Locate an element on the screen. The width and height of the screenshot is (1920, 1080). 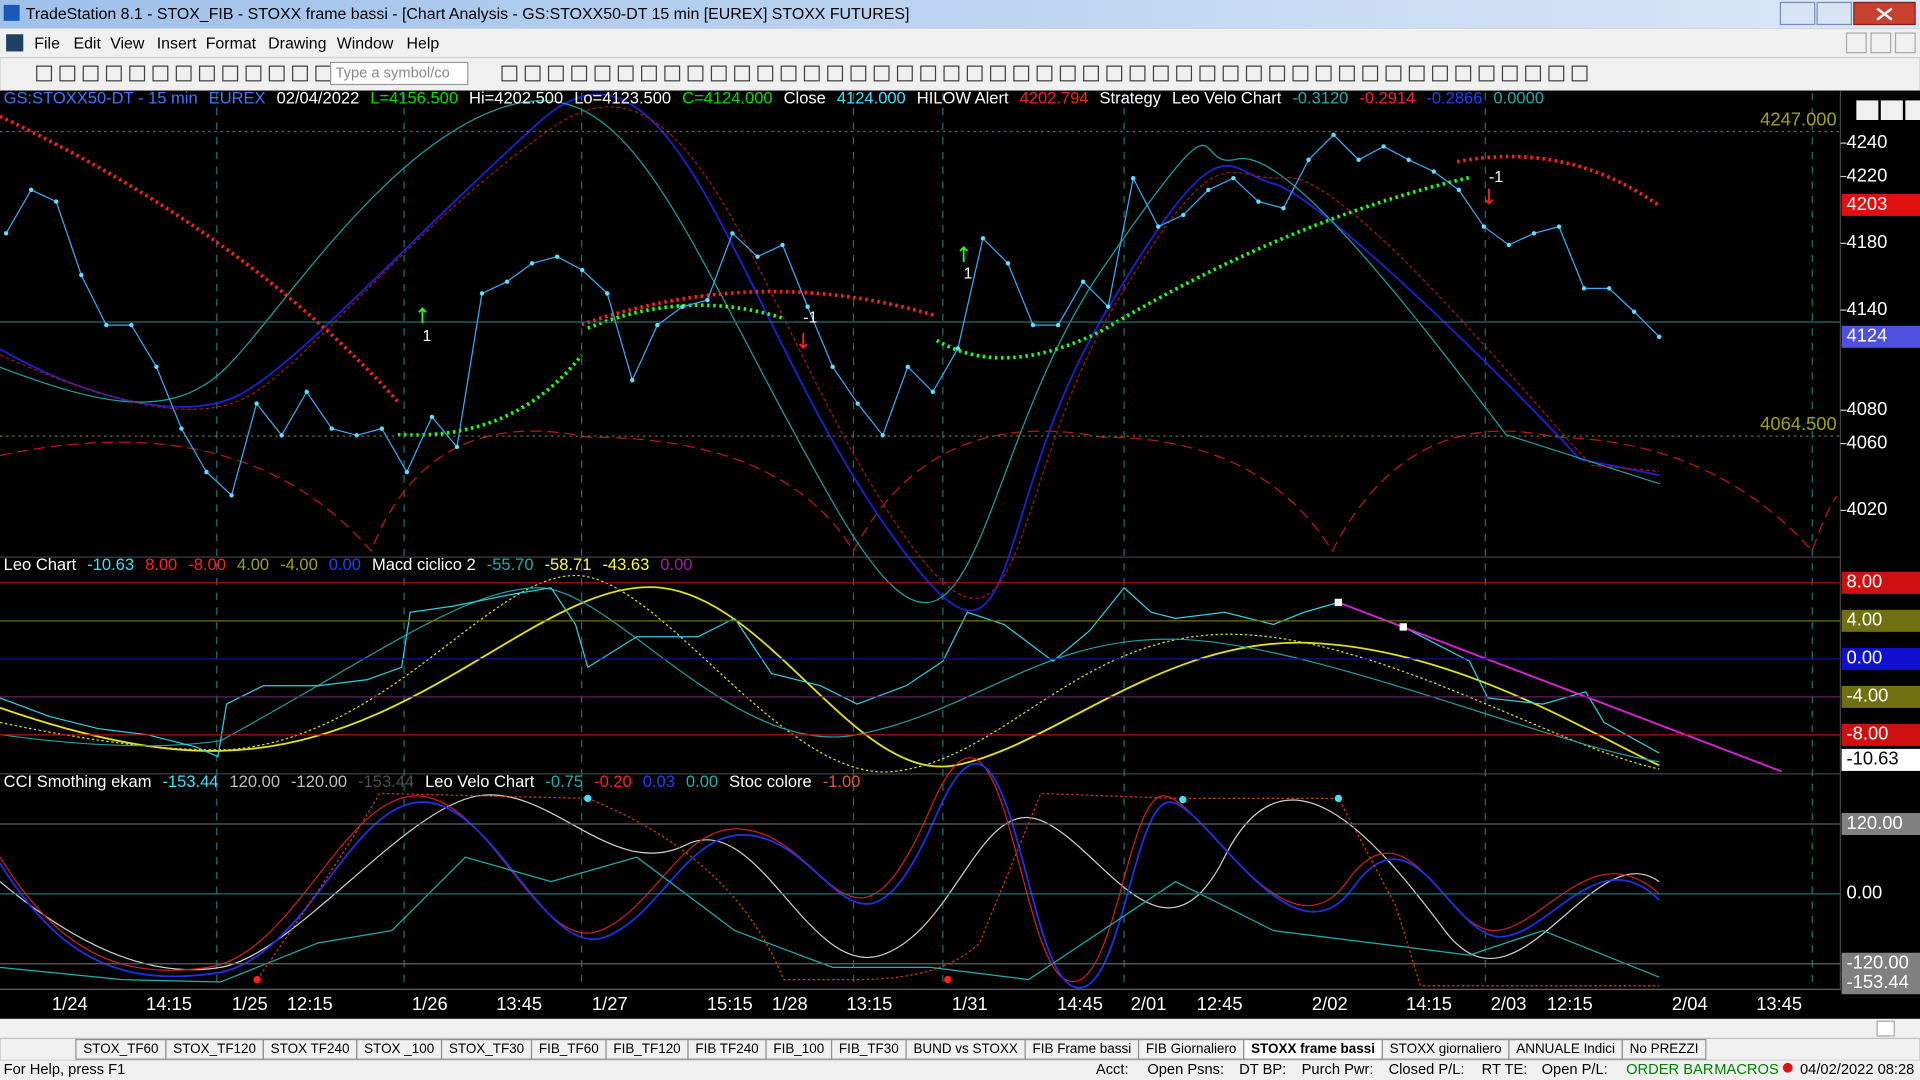
minimize-button is located at coordinates (1797, 13).